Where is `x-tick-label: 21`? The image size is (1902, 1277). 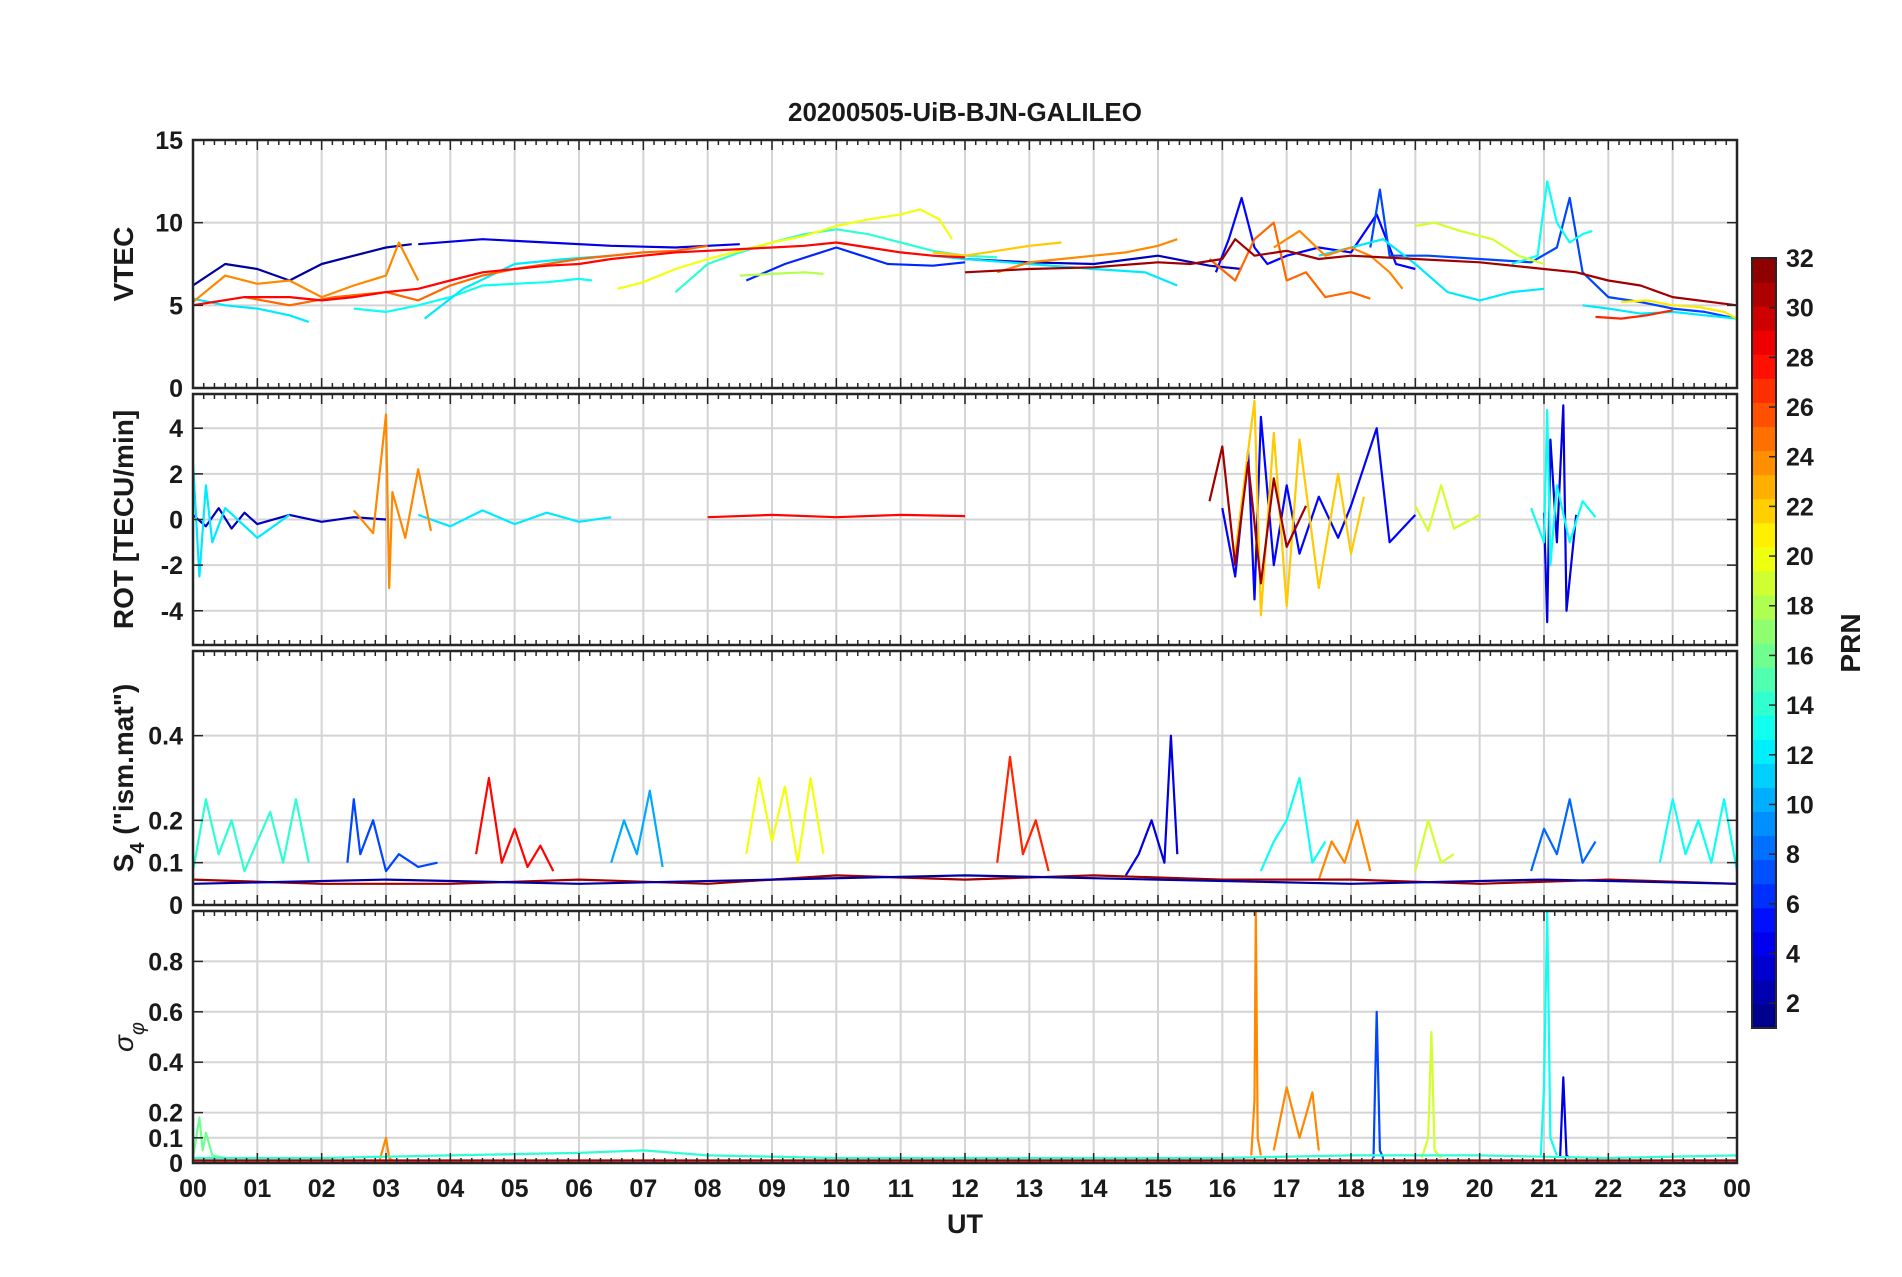 x-tick-label: 21 is located at coordinates (1544, 1189).